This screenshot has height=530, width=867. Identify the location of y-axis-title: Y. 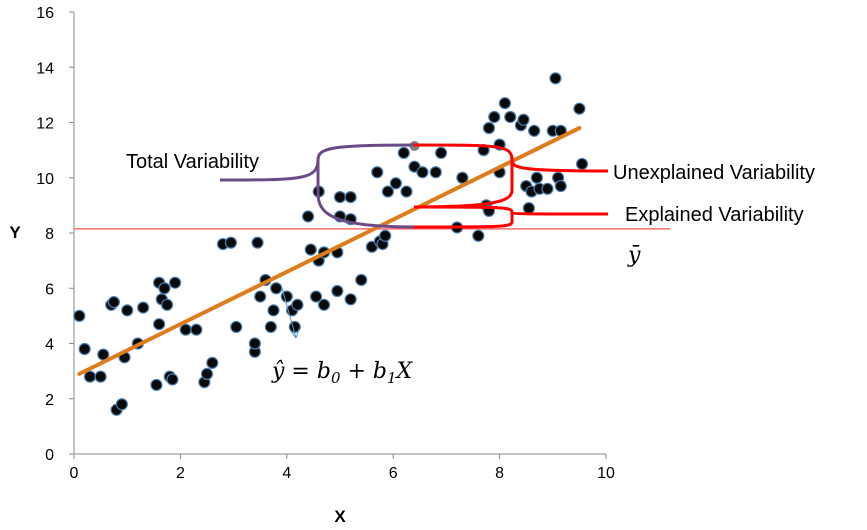
(15, 232).